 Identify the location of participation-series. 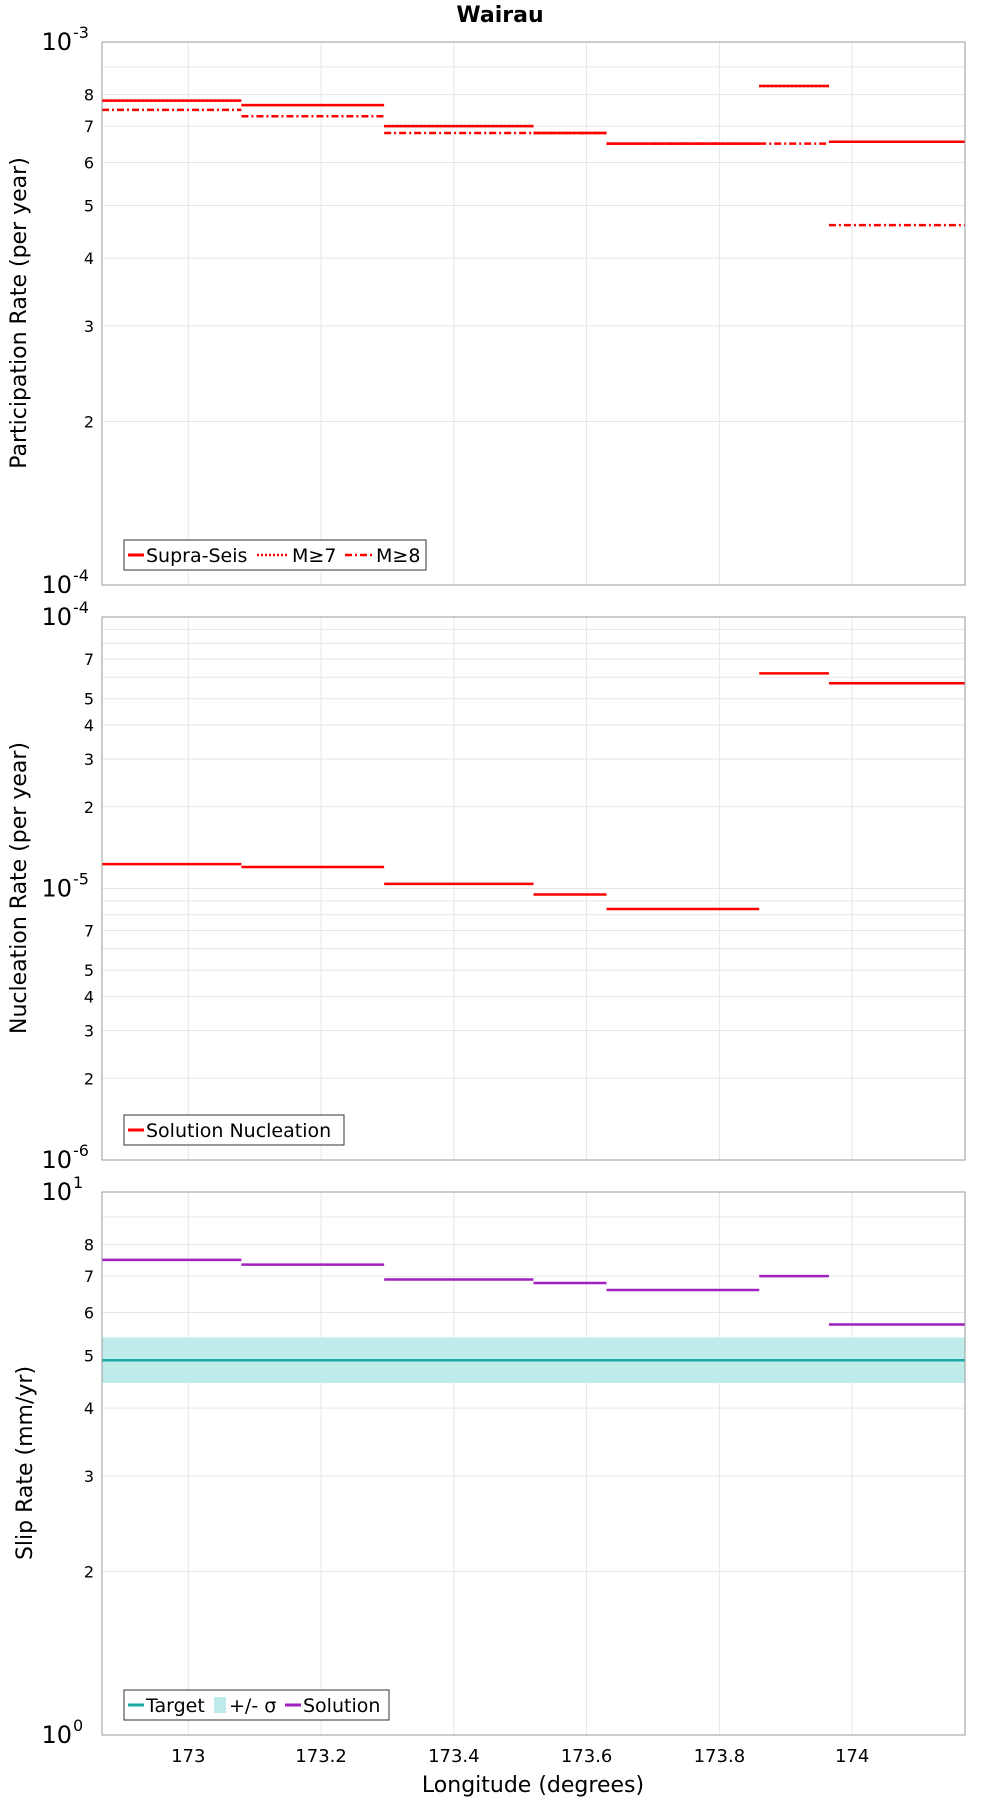
(533, 155).